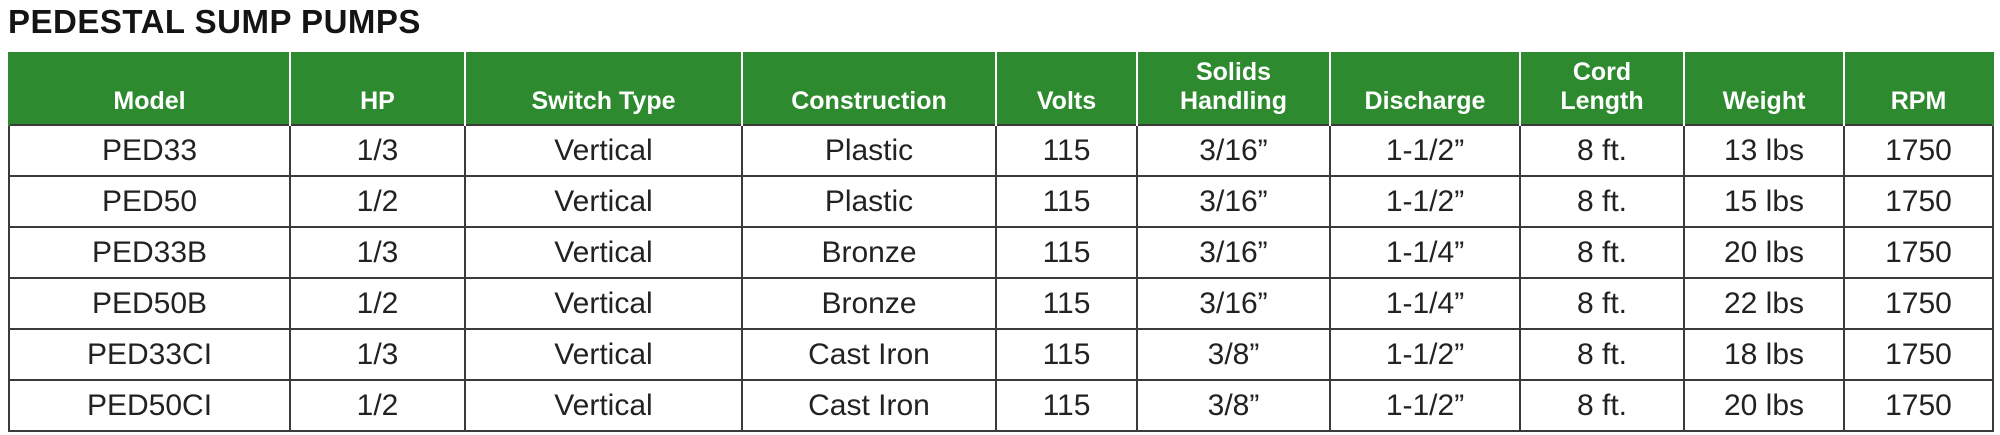  I want to click on header-cord-length: Cord Length, so click(1602, 88).